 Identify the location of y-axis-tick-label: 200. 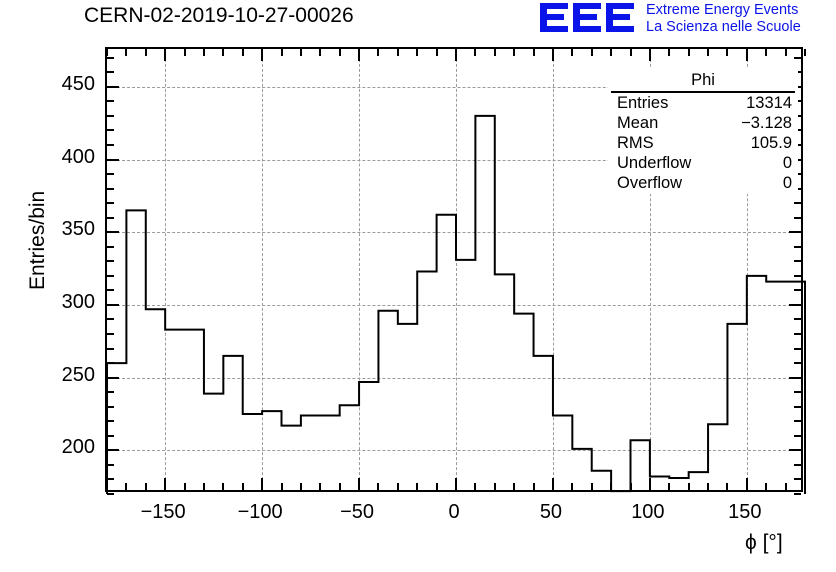
(78, 447).